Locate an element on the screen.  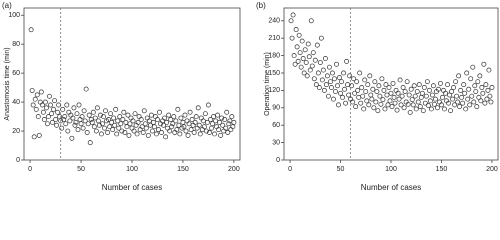
x-tick-label: 0 is located at coordinates (30, 169).